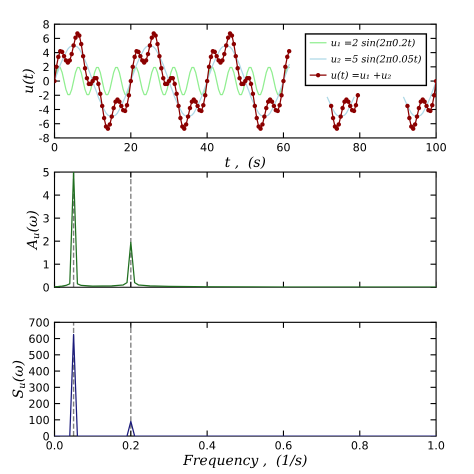  I want to click on x-tick-label: 60, so click(283, 147).